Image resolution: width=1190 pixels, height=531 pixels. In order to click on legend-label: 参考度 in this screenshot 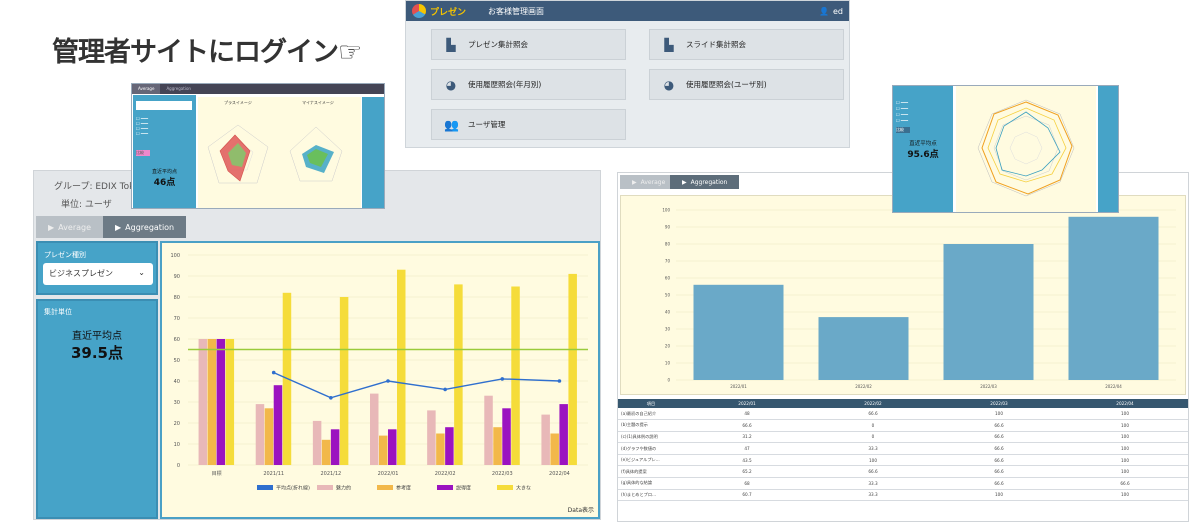, I will do `click(403, 488)`.